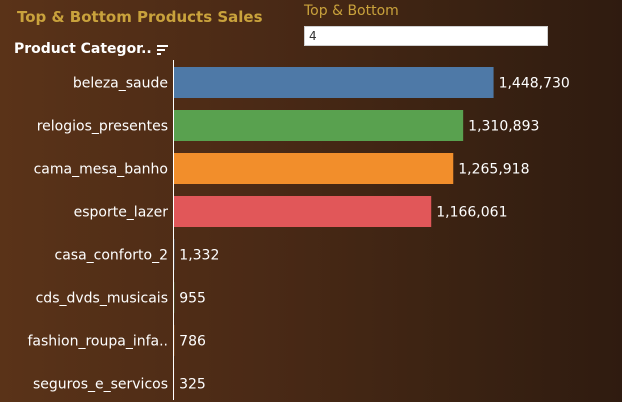 The image size is (622, 402). What do you see at coordinates (102, 127) in the screenshot?
I see `category-label: relogios_presentes` at bounding box center [102, 127].